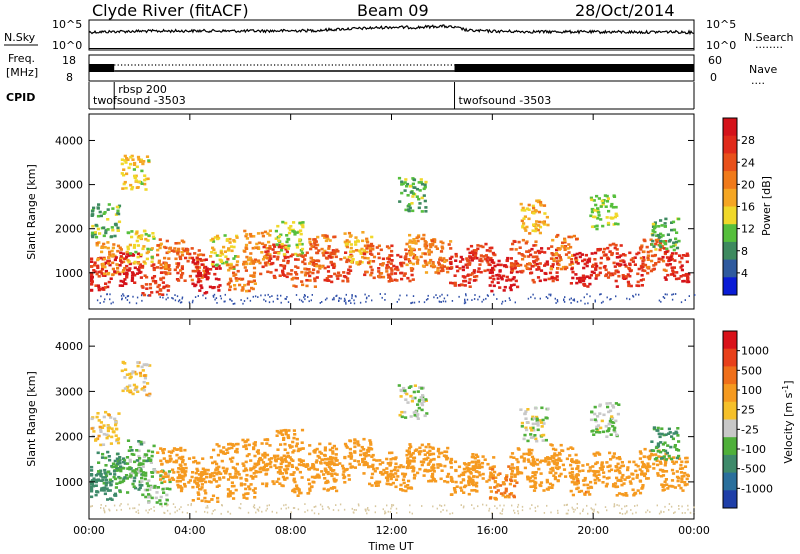  Describe the element at coordinates (291, 530) in the screenshot. I see `x-tick-label: 08:00` at that location.